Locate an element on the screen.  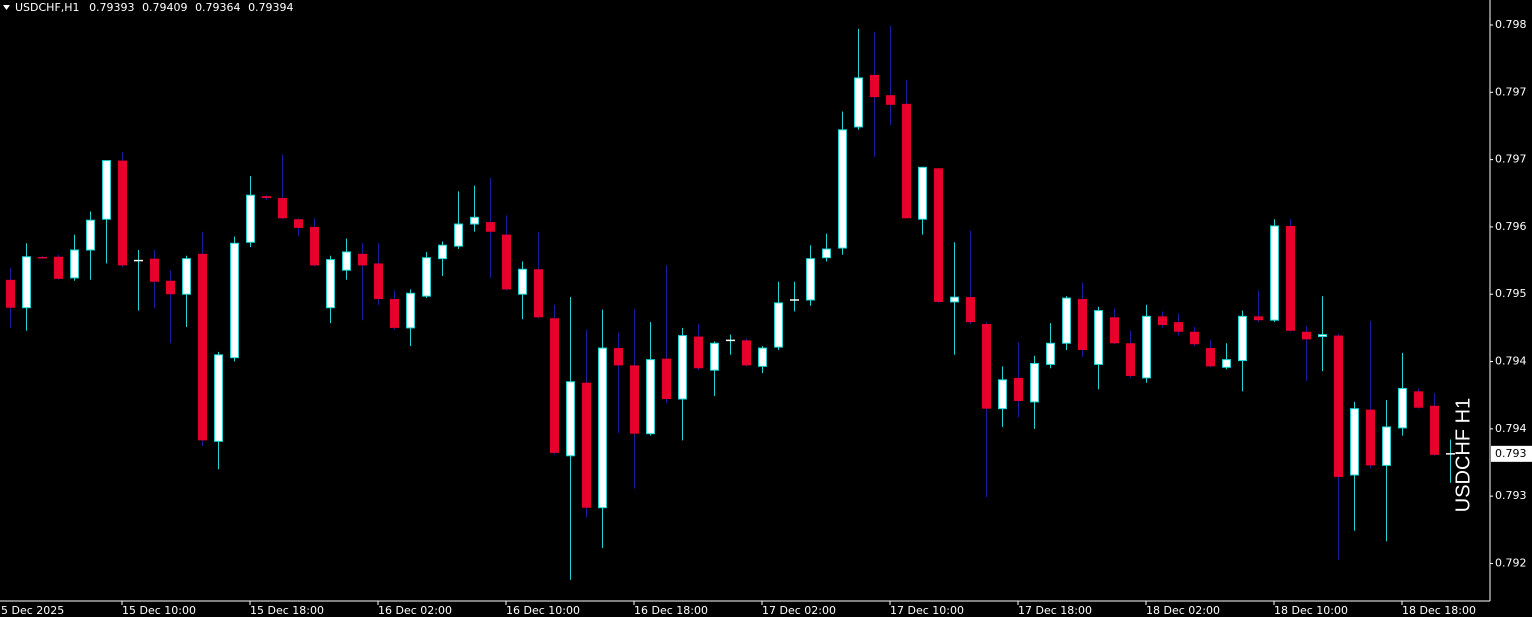
x-tick-label: 18 Dec 18:00 is located at coordinates (1439, 610).